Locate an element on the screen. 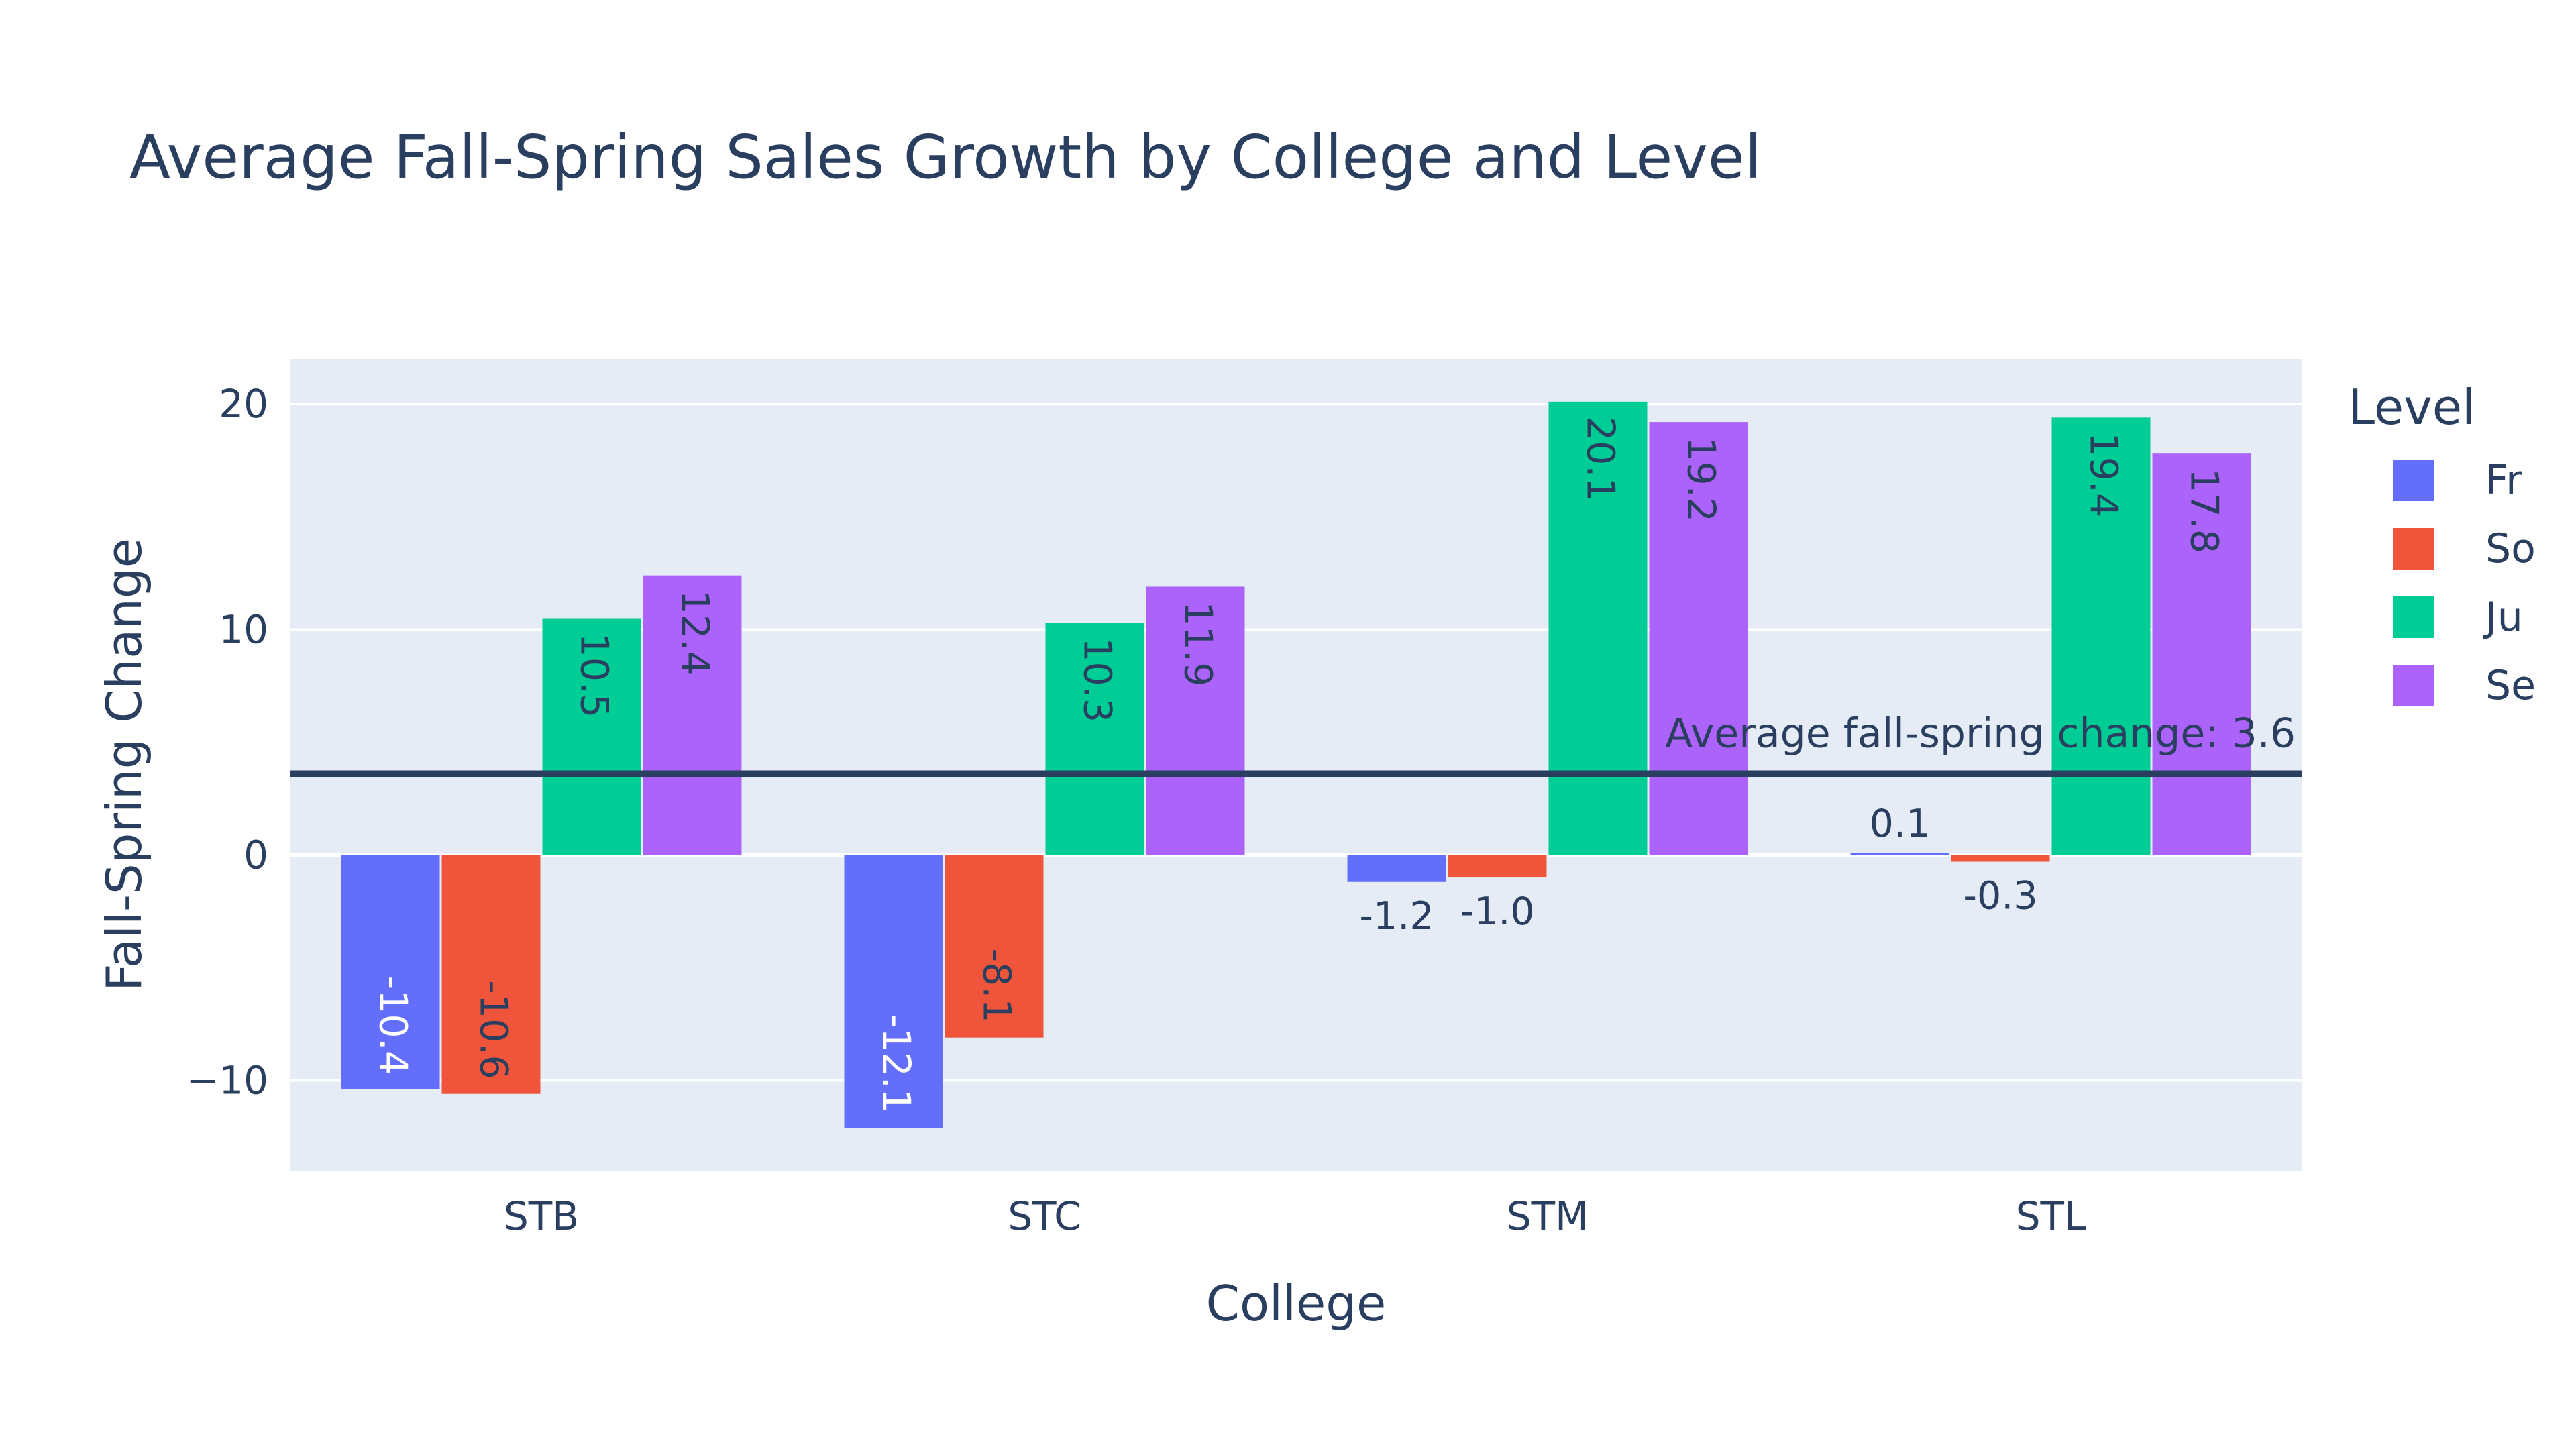 Image resolution: width=2576 pixels, height=1449 pixels. x-axis-title: College is located at coordinates (1296, 1303).